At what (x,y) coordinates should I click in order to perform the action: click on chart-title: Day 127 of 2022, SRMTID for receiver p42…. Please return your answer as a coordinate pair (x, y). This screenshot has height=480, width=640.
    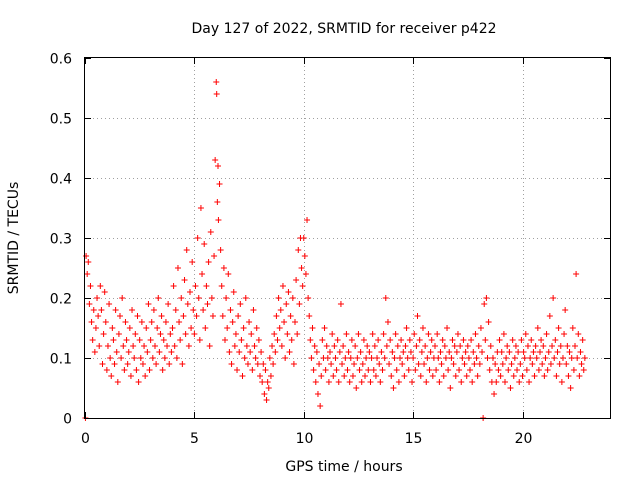
    Looking at the image, I should click on (343, 29).